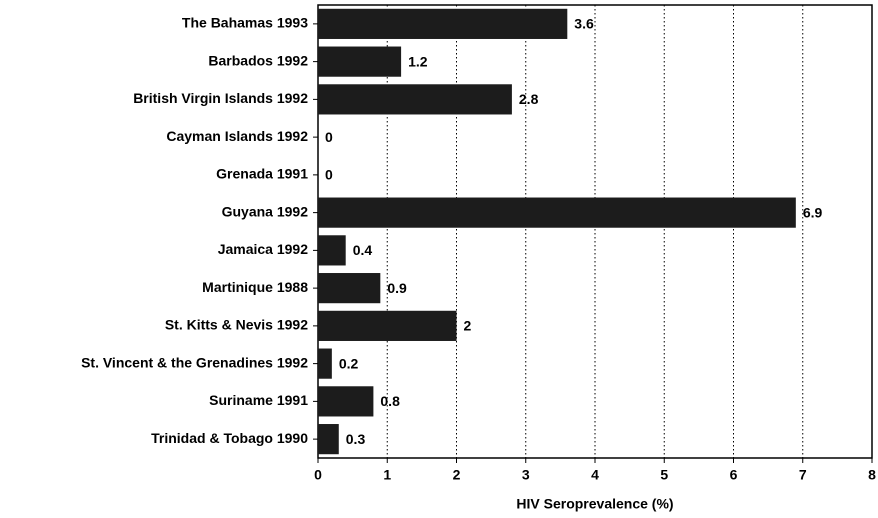  I want to click on y-tick-label: Barbados 1992, so click(258, 60).